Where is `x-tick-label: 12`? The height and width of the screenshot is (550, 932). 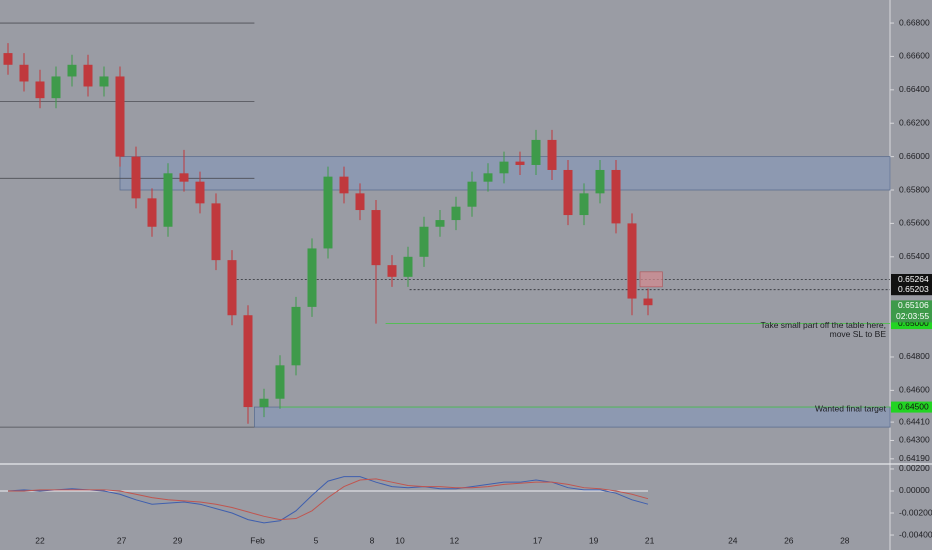 x-tick-label: 12 is located at coordinates (455, 540).